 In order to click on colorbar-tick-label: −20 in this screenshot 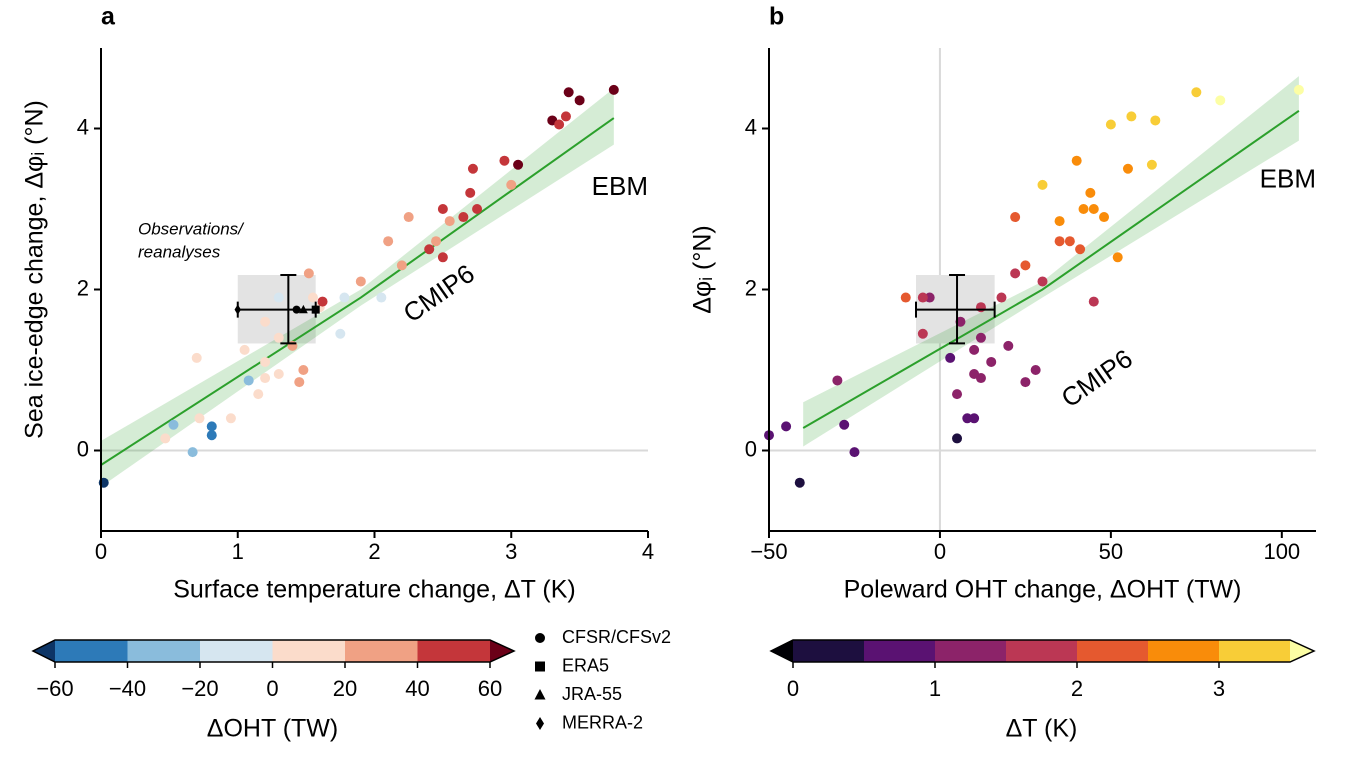, I will do `click(199, 688)`.